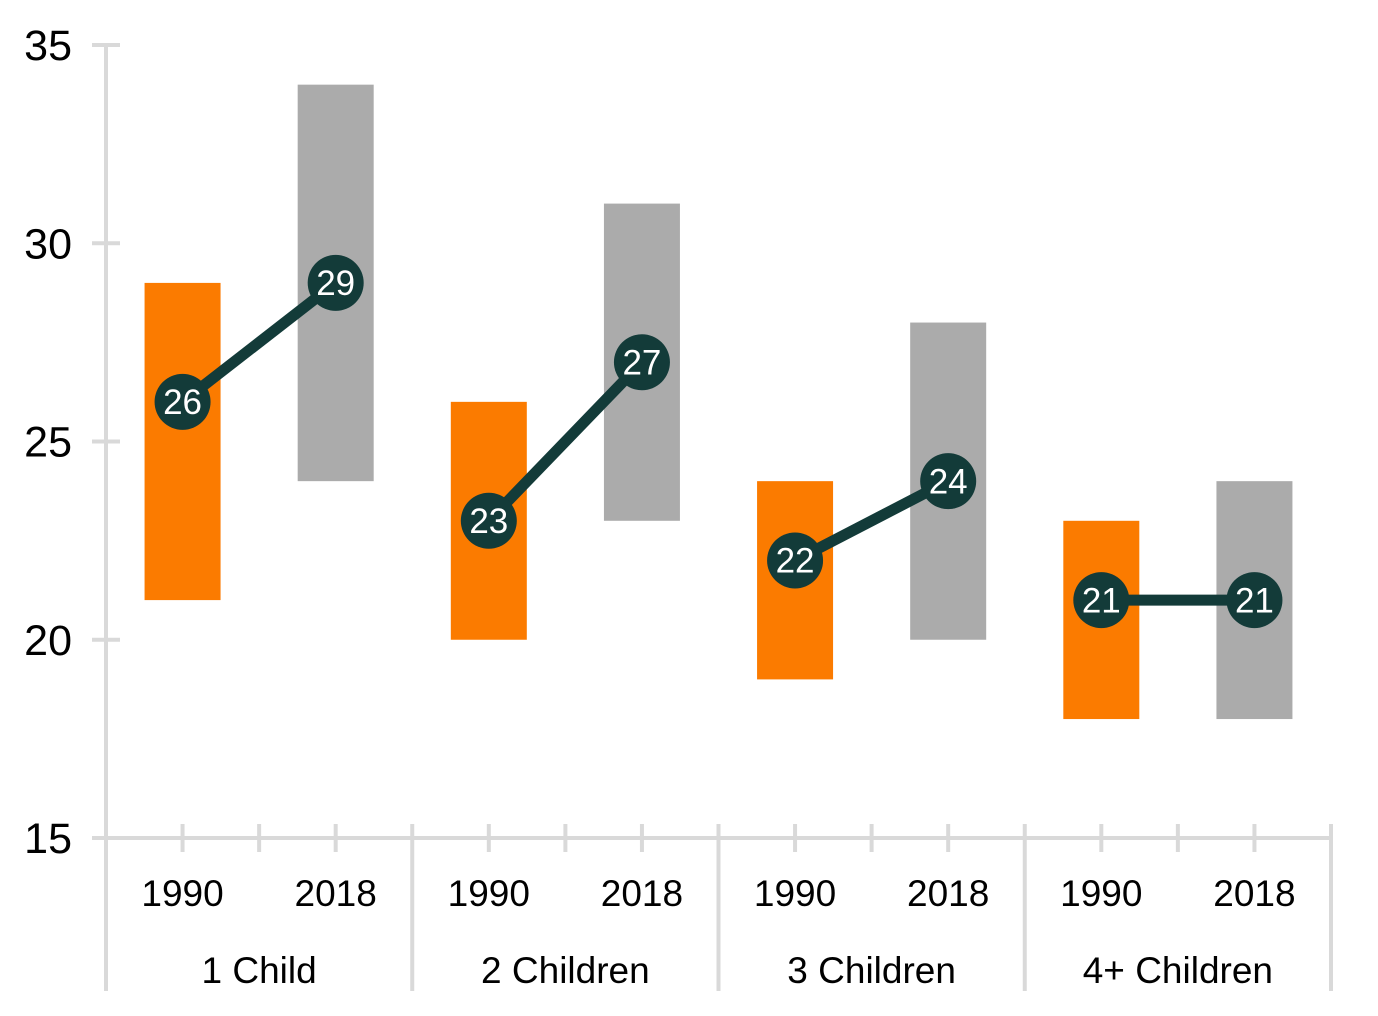  I want to click on y-tick-label: 15, so click(48, 839).